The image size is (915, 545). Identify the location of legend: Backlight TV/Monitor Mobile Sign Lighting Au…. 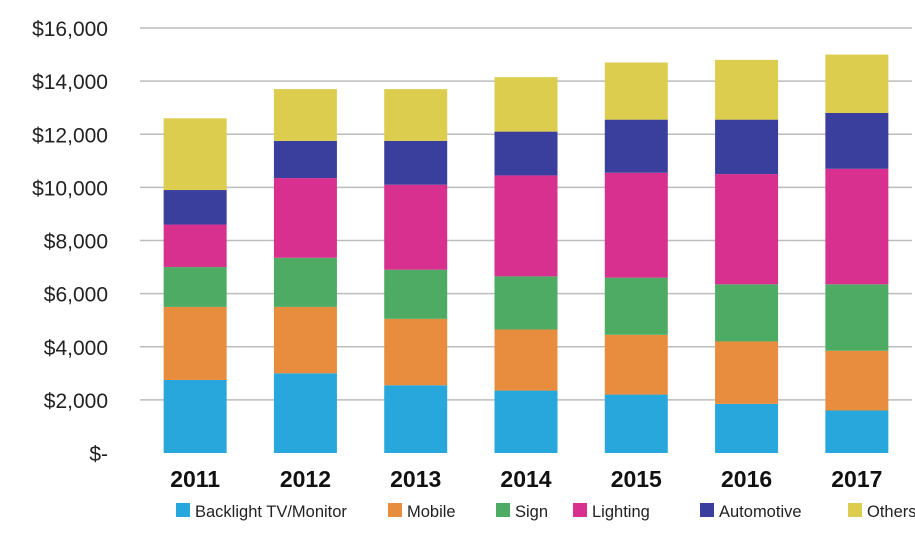
(545, 512).